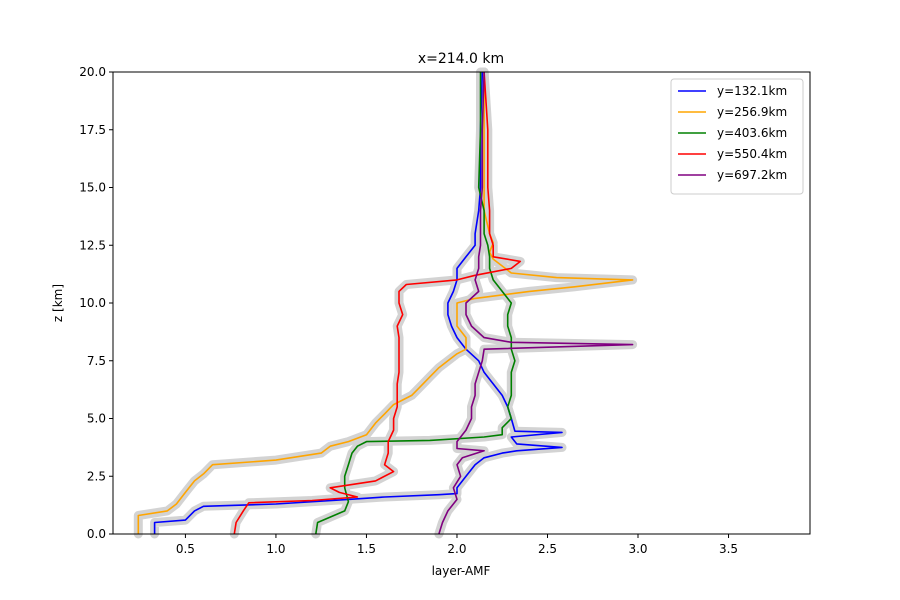  Describe the element at coordinates (752, 112) in the screenshot. I see `legend-label: y=256.9km` at that location.